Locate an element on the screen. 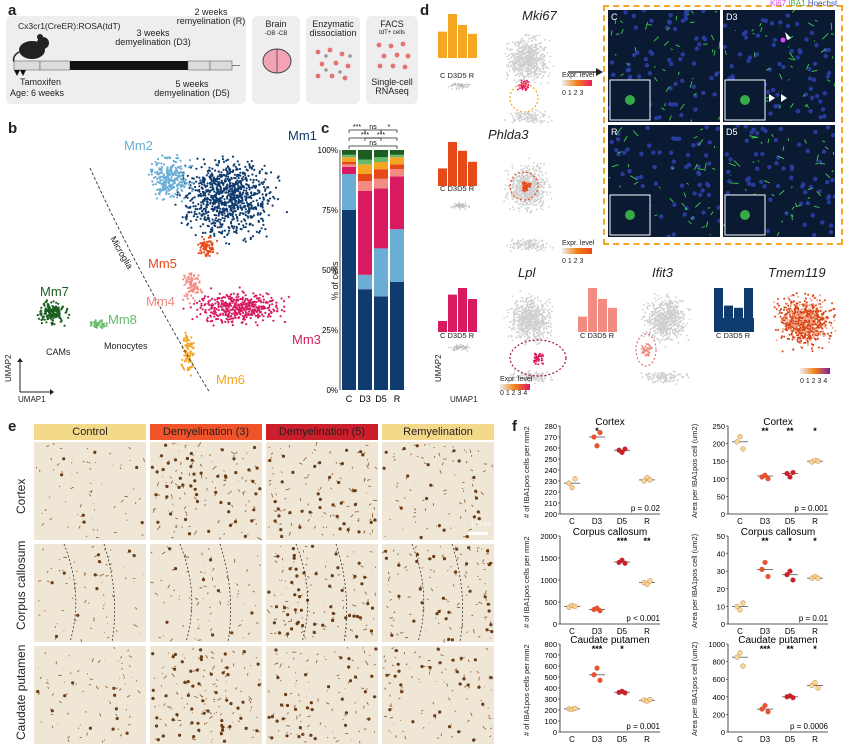 The image size is (846, 749). row-label-corpus-callosum: Corpus callosum is located at coordinates (21, 585).